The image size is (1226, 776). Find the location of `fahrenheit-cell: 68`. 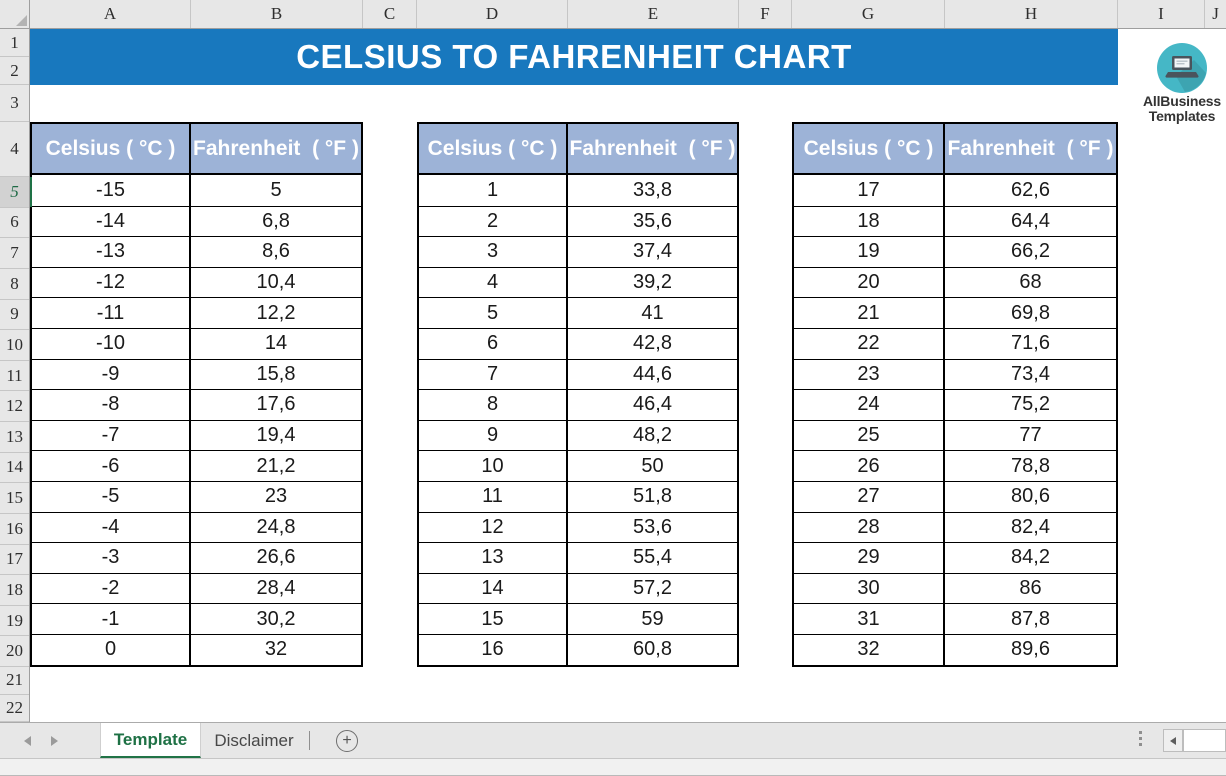

fahrenheit-cell: 68 is located at coordinates (1030, 282).